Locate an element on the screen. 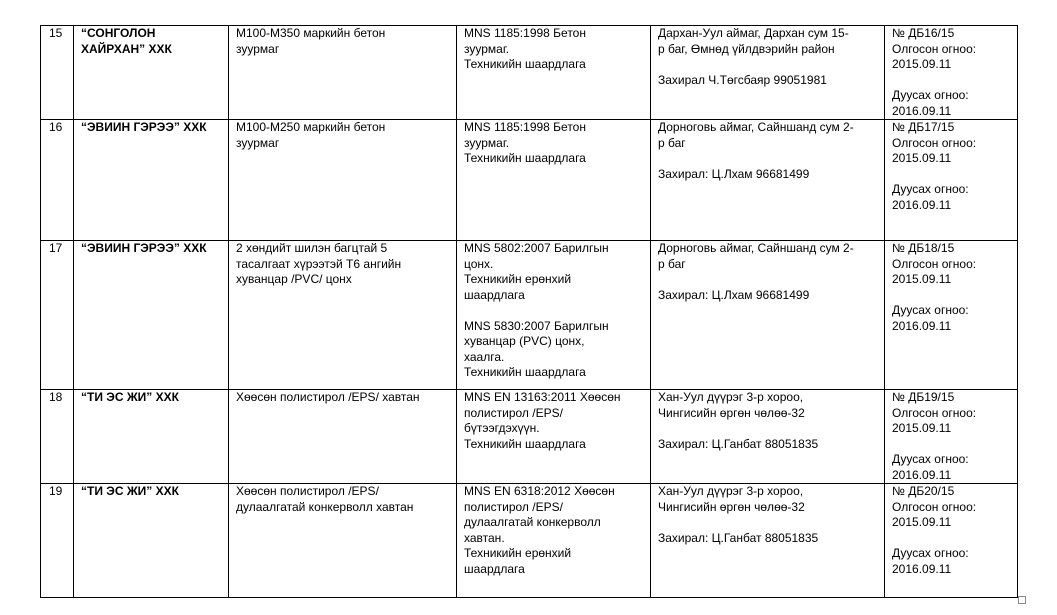  product-line: Хөөсөн полистирол /EPS/ хавтан is located at coordinates (328, 397).